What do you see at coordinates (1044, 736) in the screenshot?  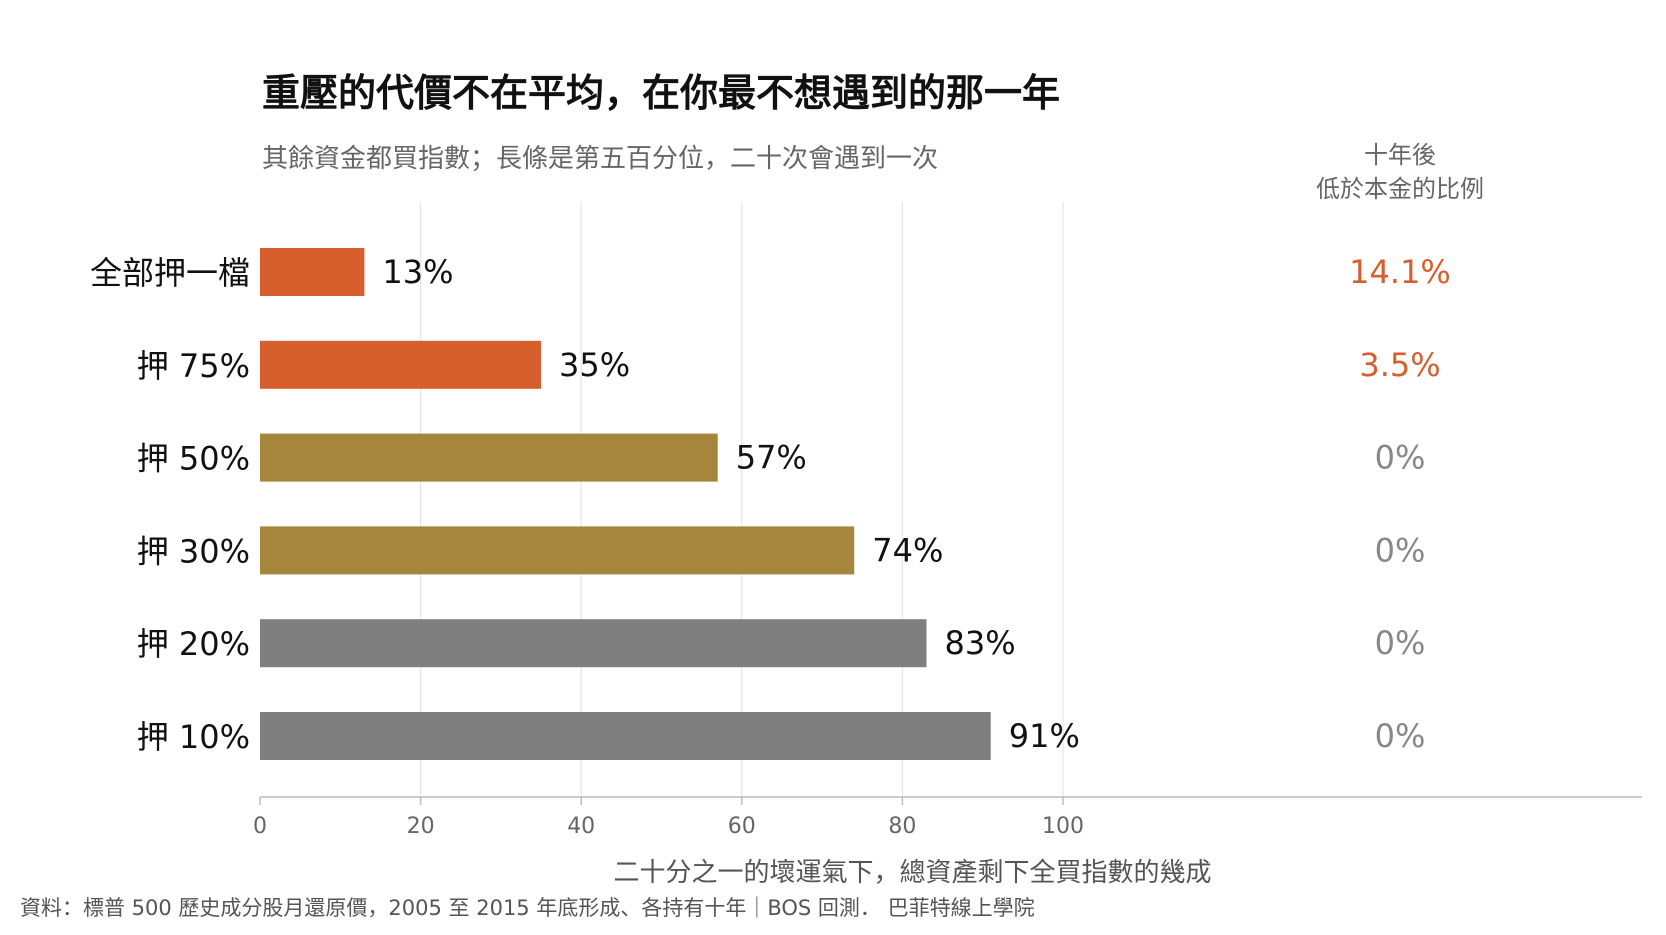 I see `data-label: 91%` at bounding box center [1044, 736].